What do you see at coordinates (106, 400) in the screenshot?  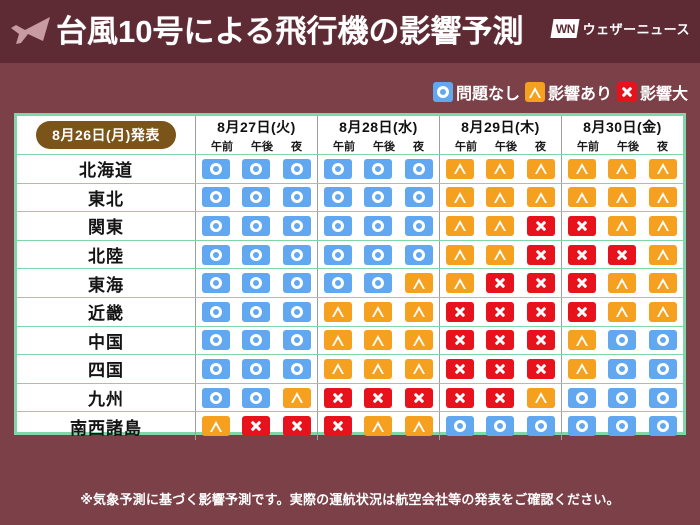 I see `region-label: 九州` at bounding box center [106, 400].